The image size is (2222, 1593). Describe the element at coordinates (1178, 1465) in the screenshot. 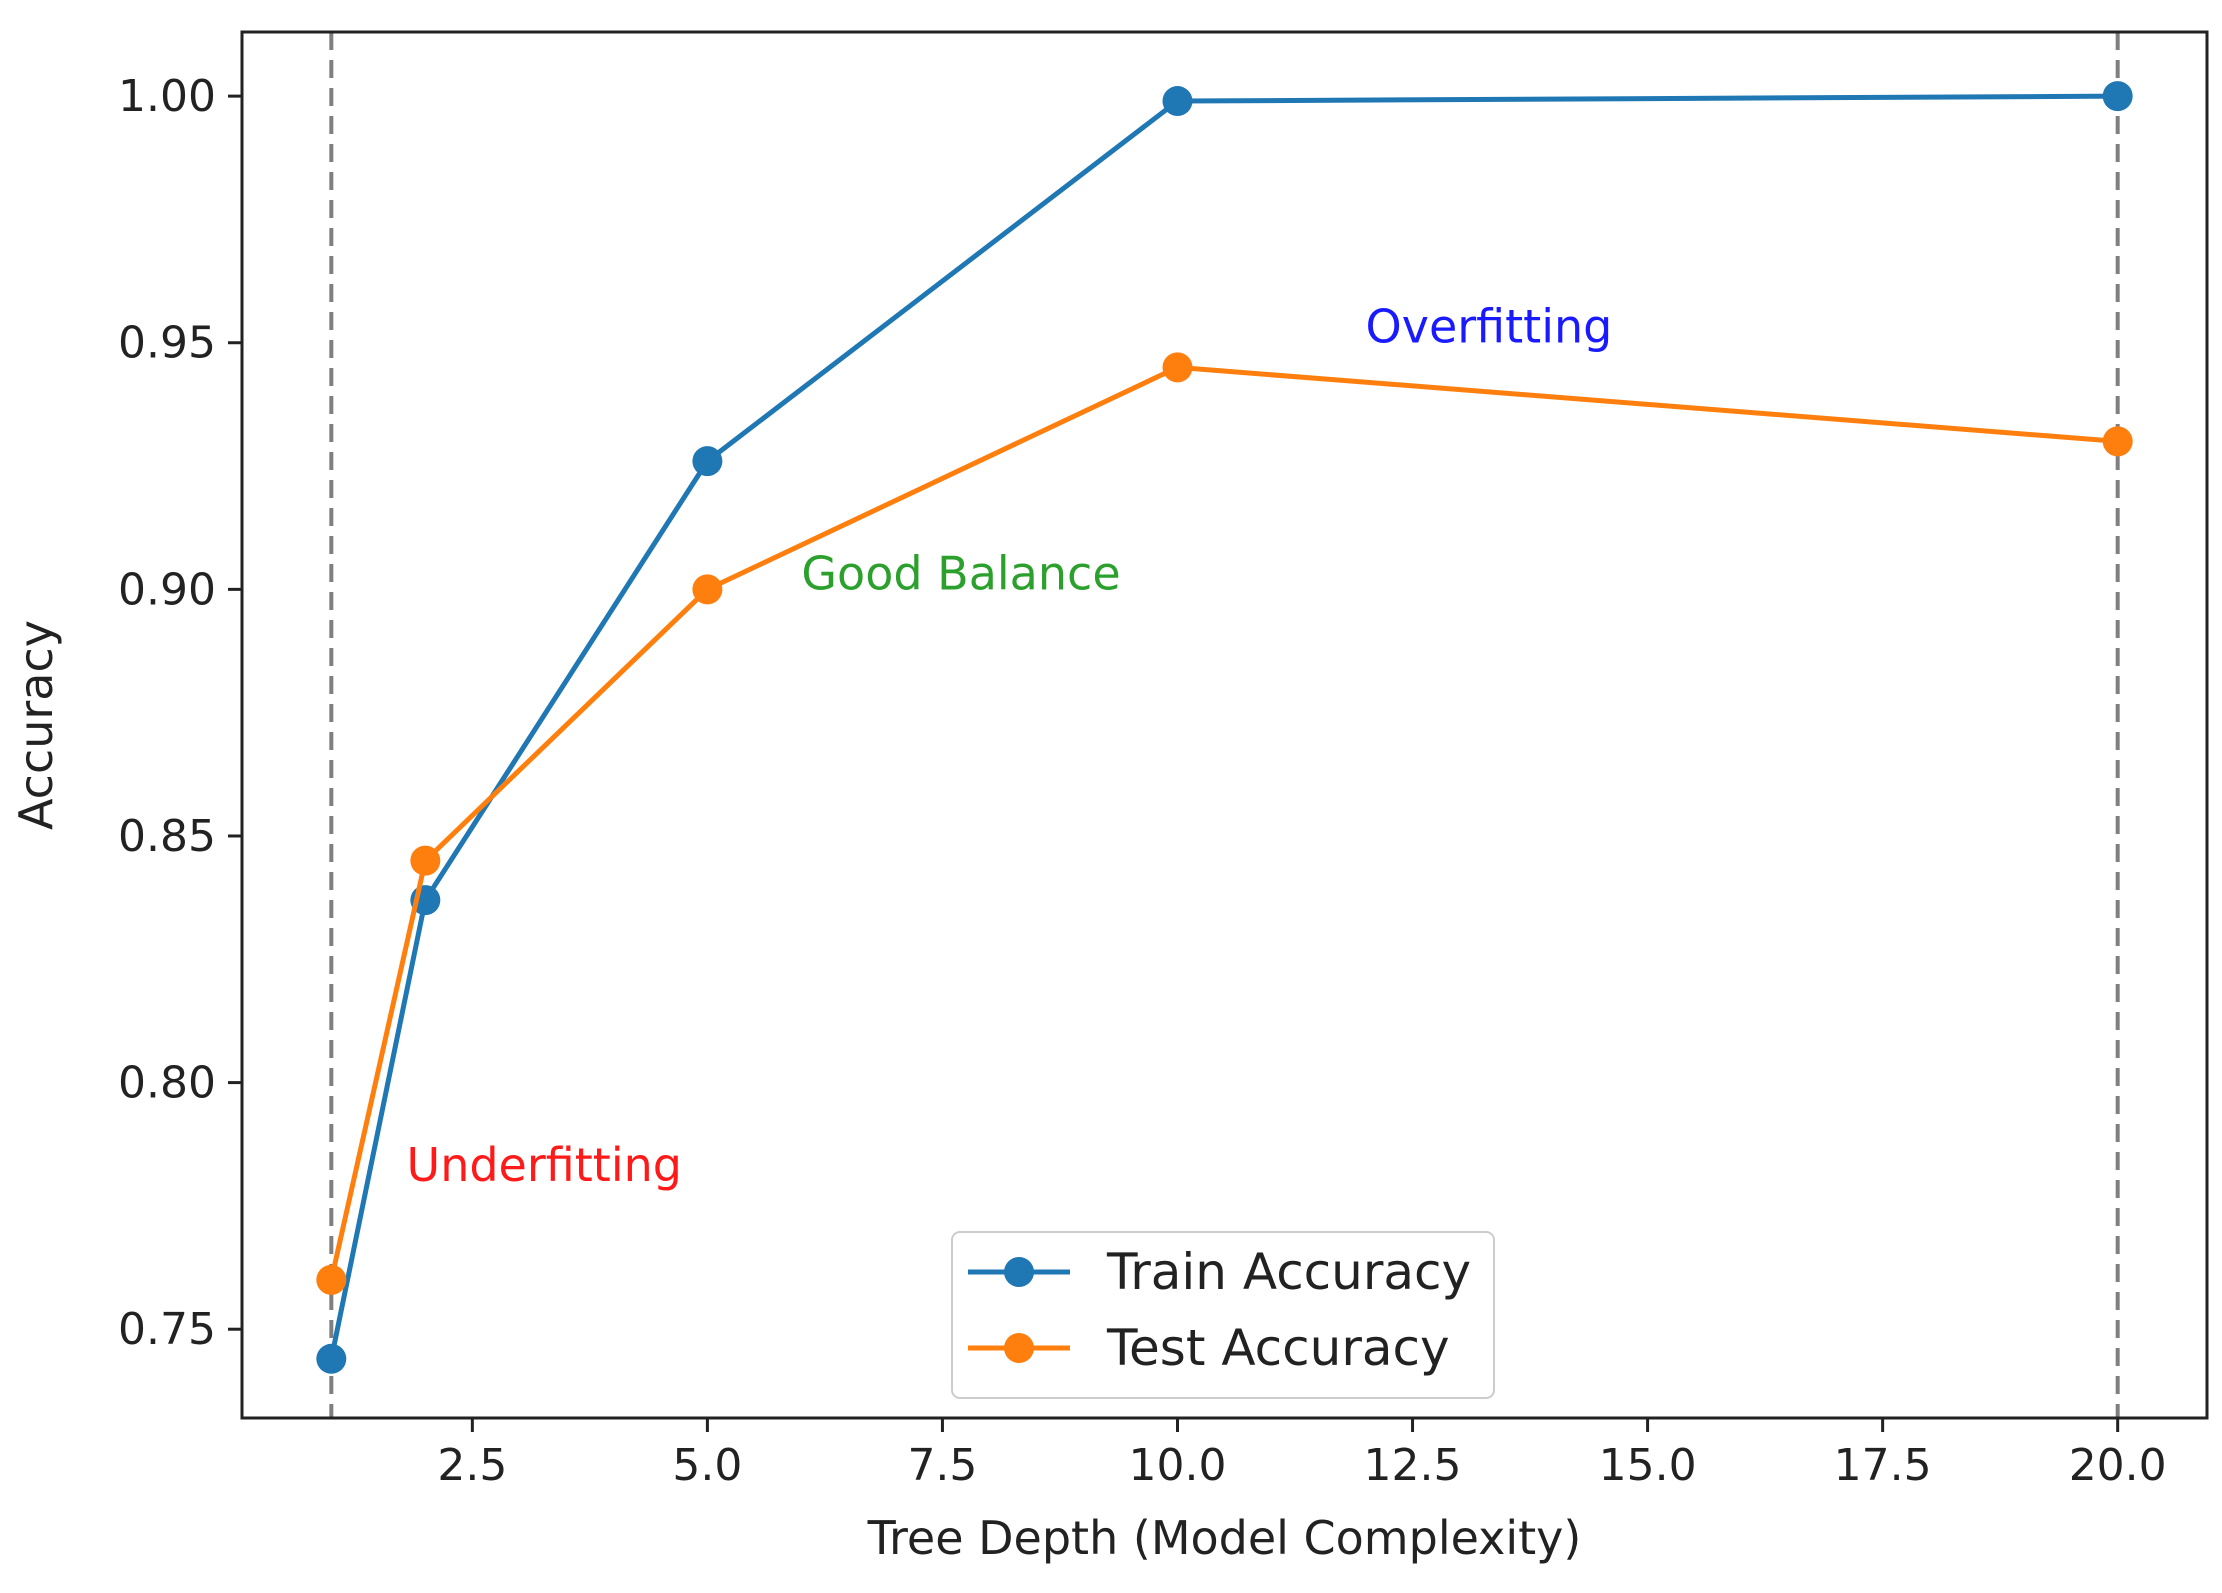

I see `x-tick-label: 10.0` at that location.